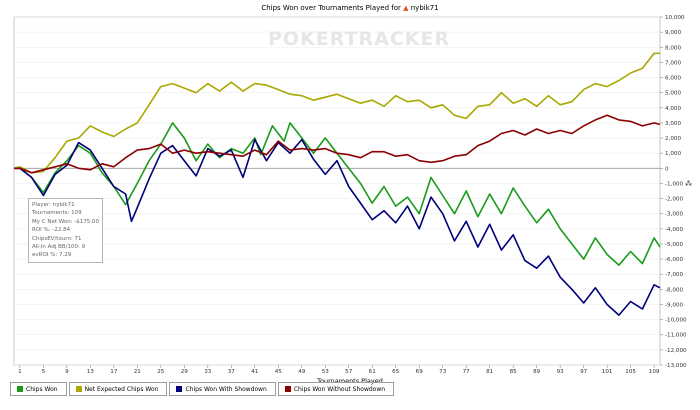  I want to click on x-tick-label: 25, so click(161, 372).